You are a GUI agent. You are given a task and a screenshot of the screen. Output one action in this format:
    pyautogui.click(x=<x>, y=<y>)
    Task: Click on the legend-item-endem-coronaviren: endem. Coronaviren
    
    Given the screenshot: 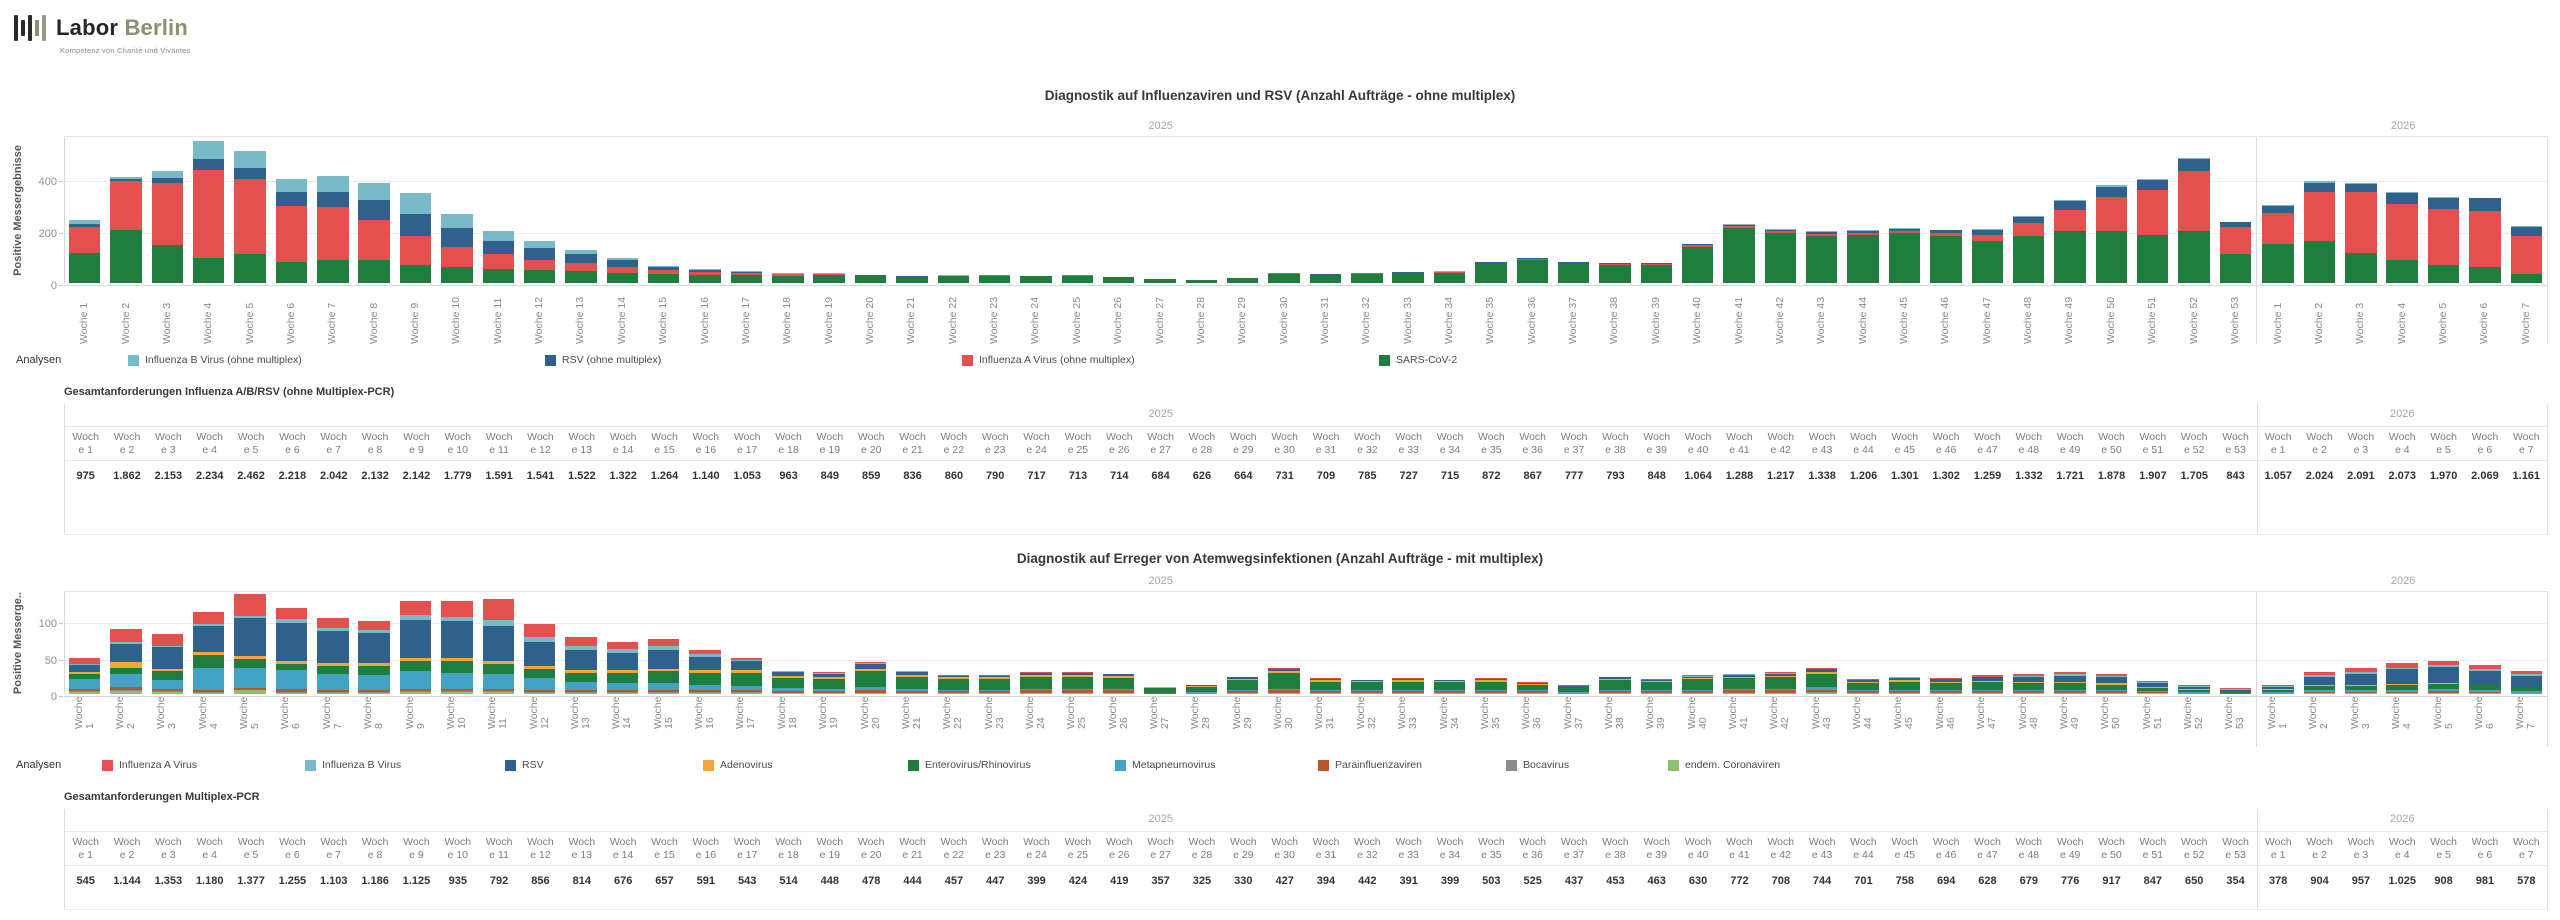 What is the action you would take?
    pyautogui.click(x=1724, y=765)
    